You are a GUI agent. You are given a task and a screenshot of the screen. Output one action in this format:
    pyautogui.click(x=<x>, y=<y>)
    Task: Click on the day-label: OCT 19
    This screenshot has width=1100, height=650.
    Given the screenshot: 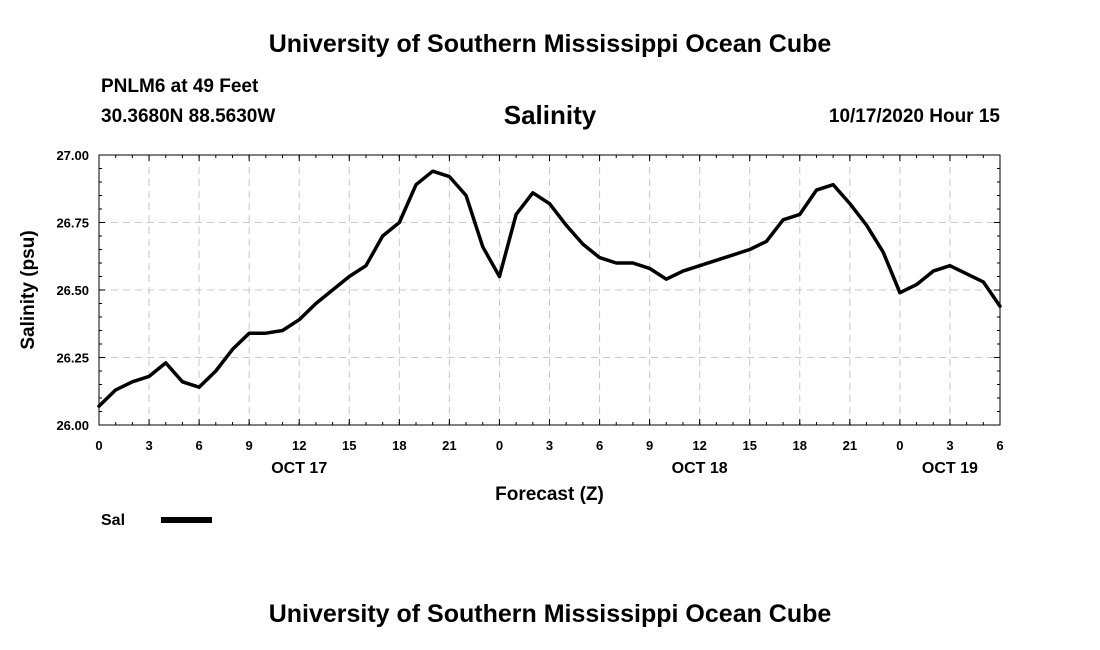 What is the action you would take?
    pyautogui.click(x=950, y=468)
    